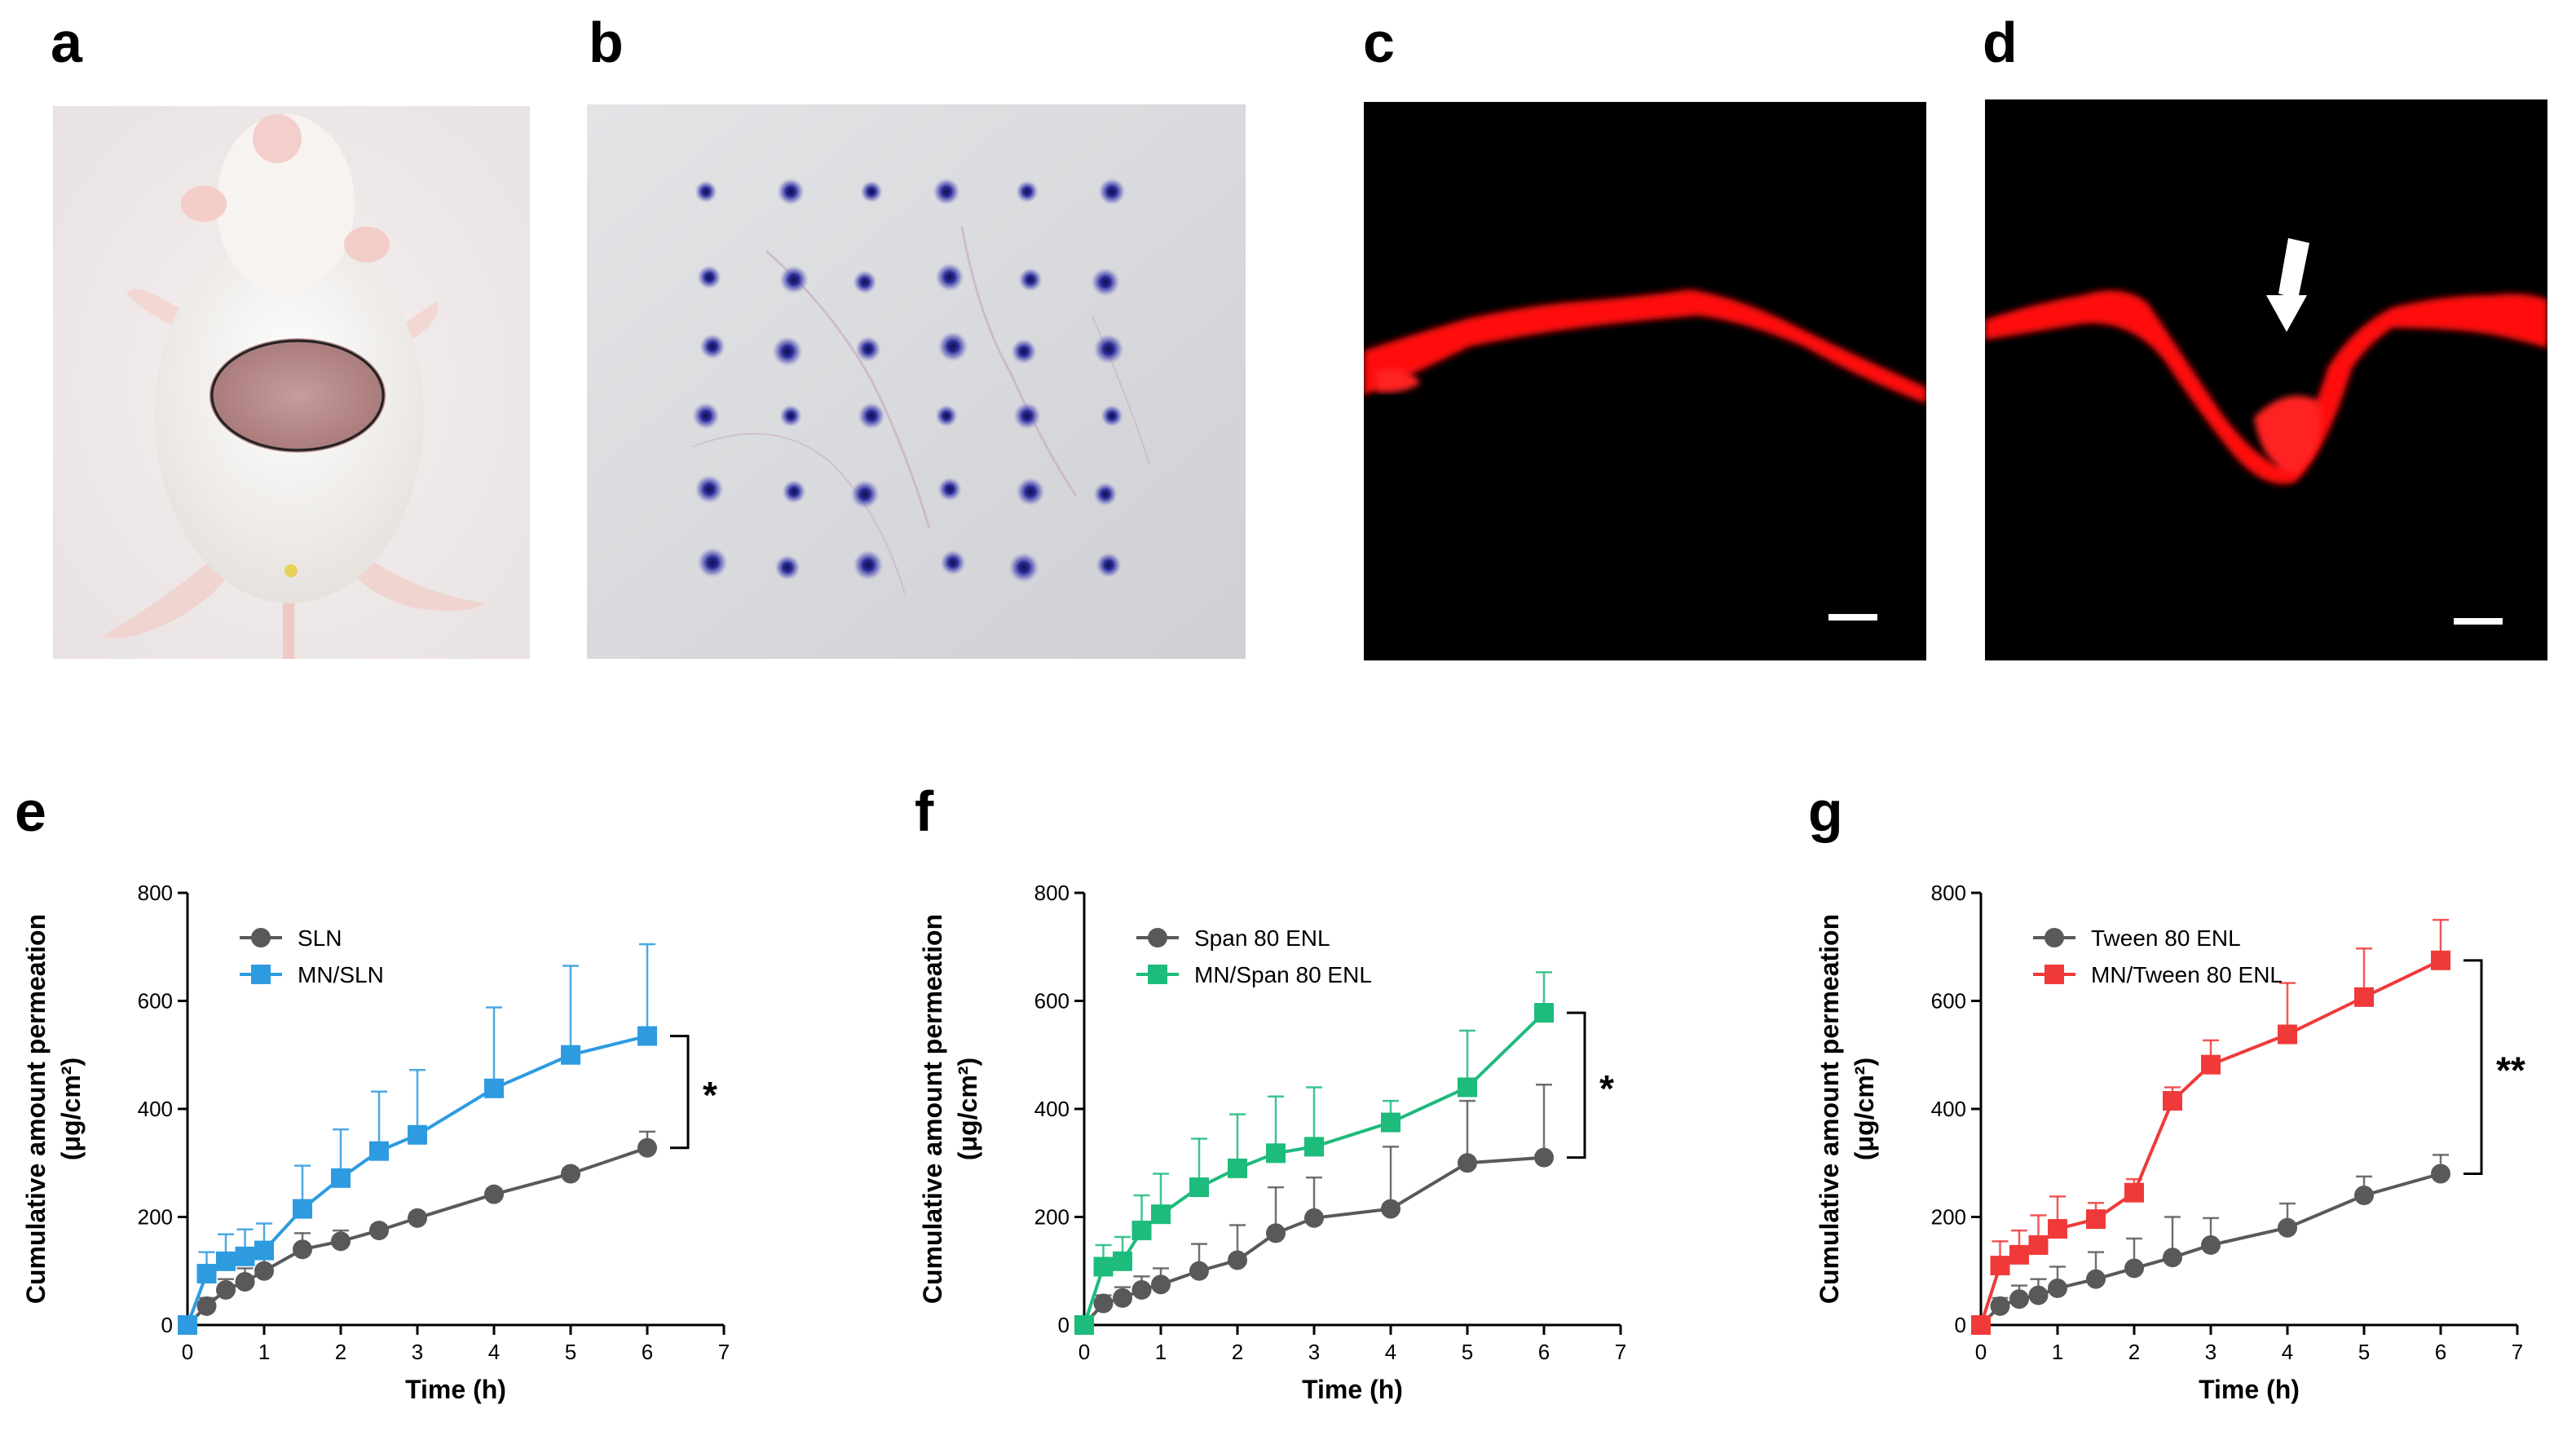 This screenshot has height=1431, width=2576. Describe the element at coordinates (155, 1217) in the screenshot. I see `y-tick-label: 200` at that location.